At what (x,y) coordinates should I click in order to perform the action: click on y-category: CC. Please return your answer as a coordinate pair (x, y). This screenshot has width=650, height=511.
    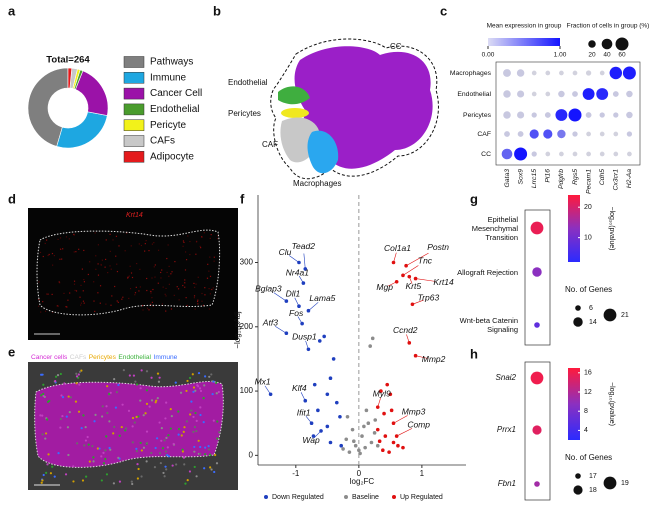
    Looking at the image, I should click on (486, 154).